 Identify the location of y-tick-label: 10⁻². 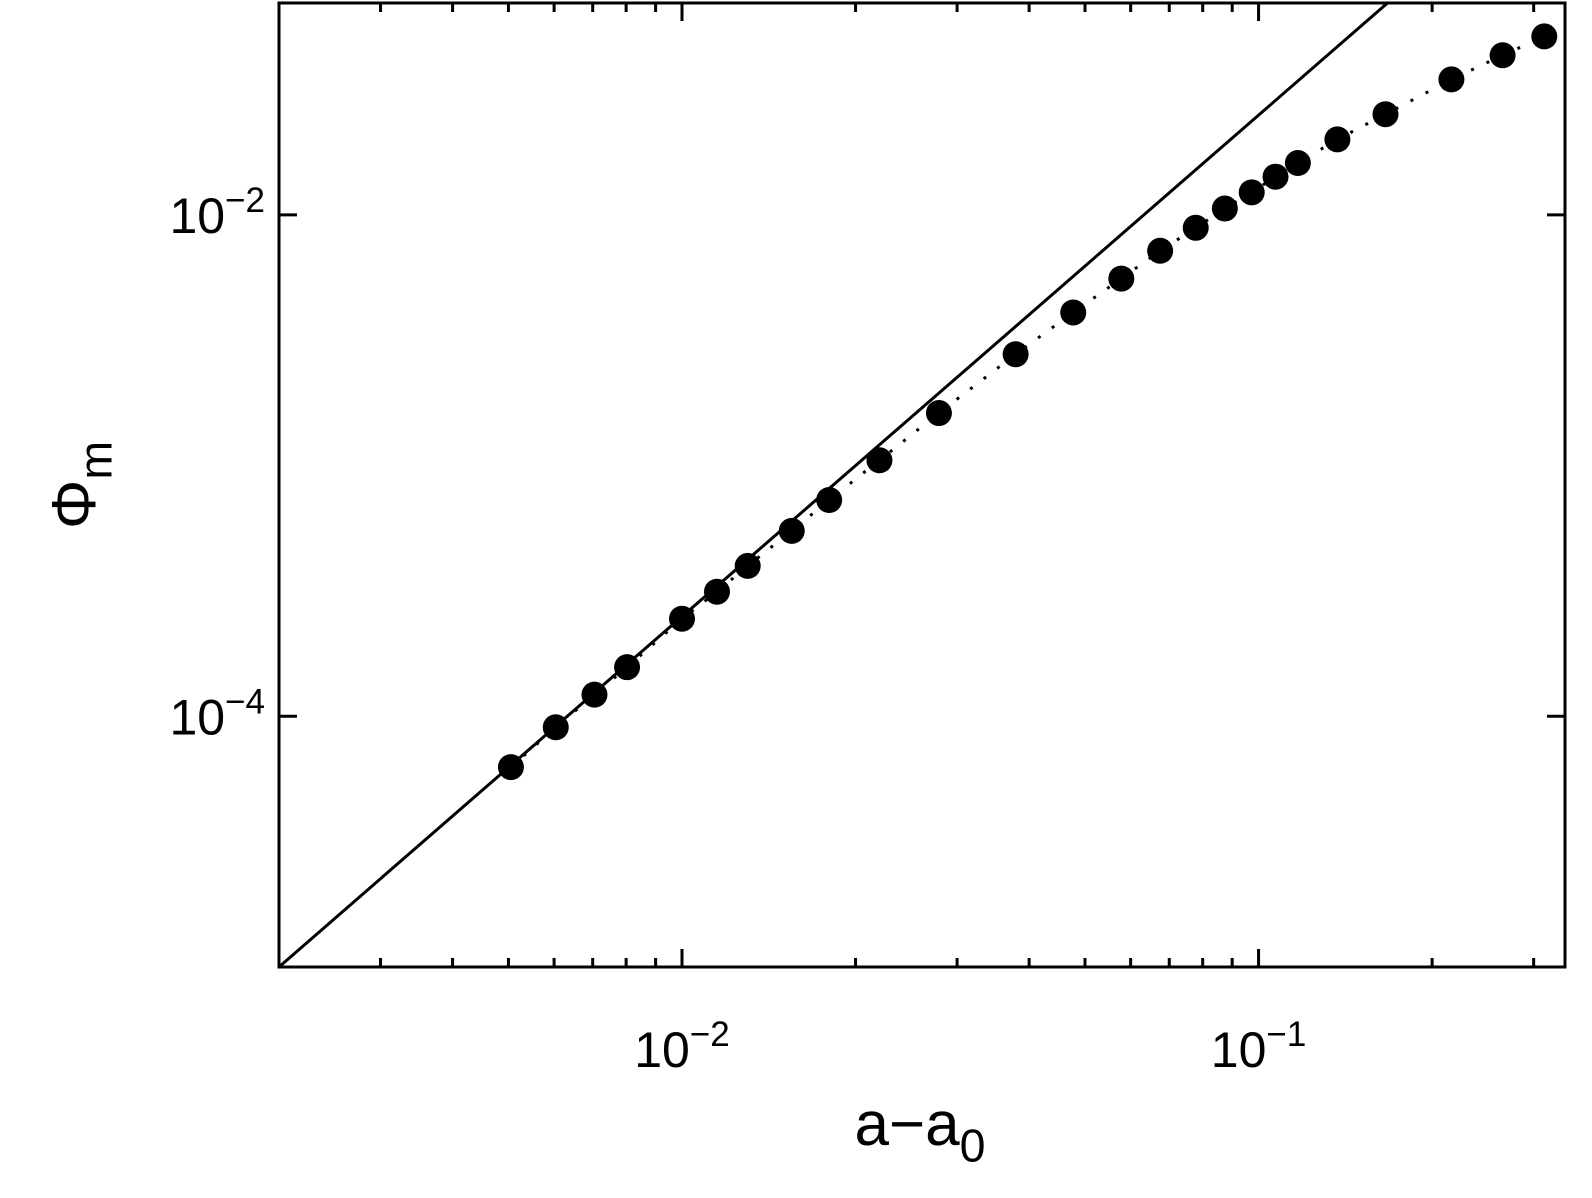
(217, 212).